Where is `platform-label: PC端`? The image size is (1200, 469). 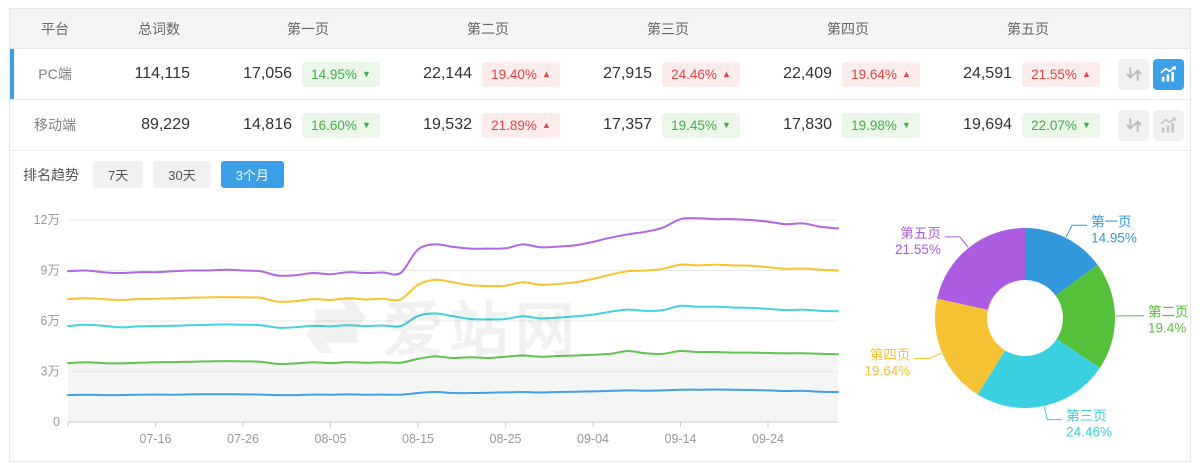 platform-label: PC端 is located at coordinates (55, 74).